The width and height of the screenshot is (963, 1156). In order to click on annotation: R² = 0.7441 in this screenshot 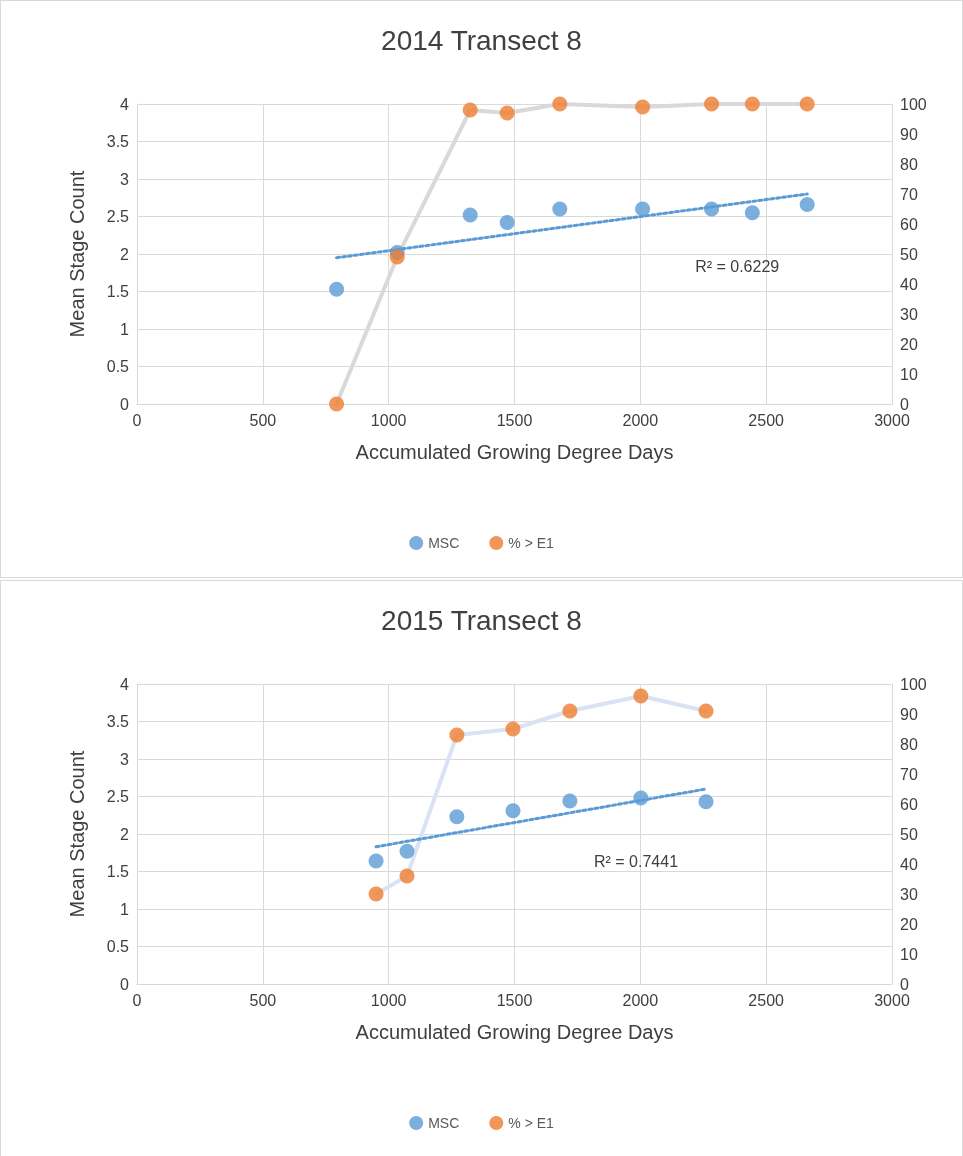, I will do `click(636, 861)`.